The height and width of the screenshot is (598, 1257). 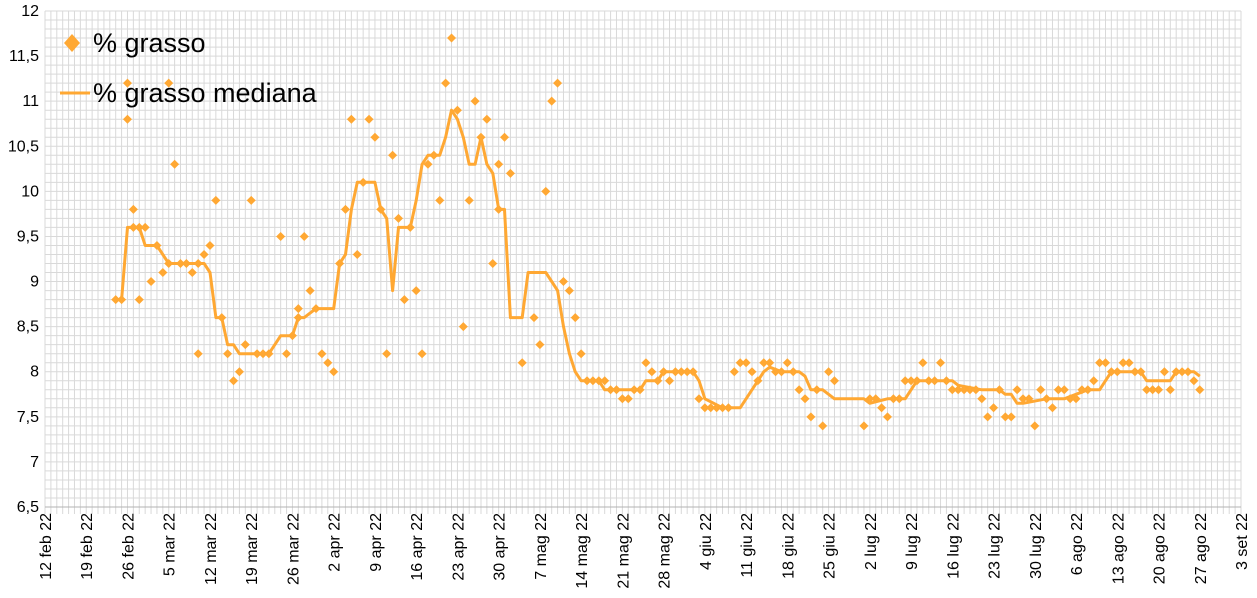 What do you see at coordinates (871, 541) in the screenshot?
I see `x-tick-label: 2 lug 22` at bounding box center [871, 541].